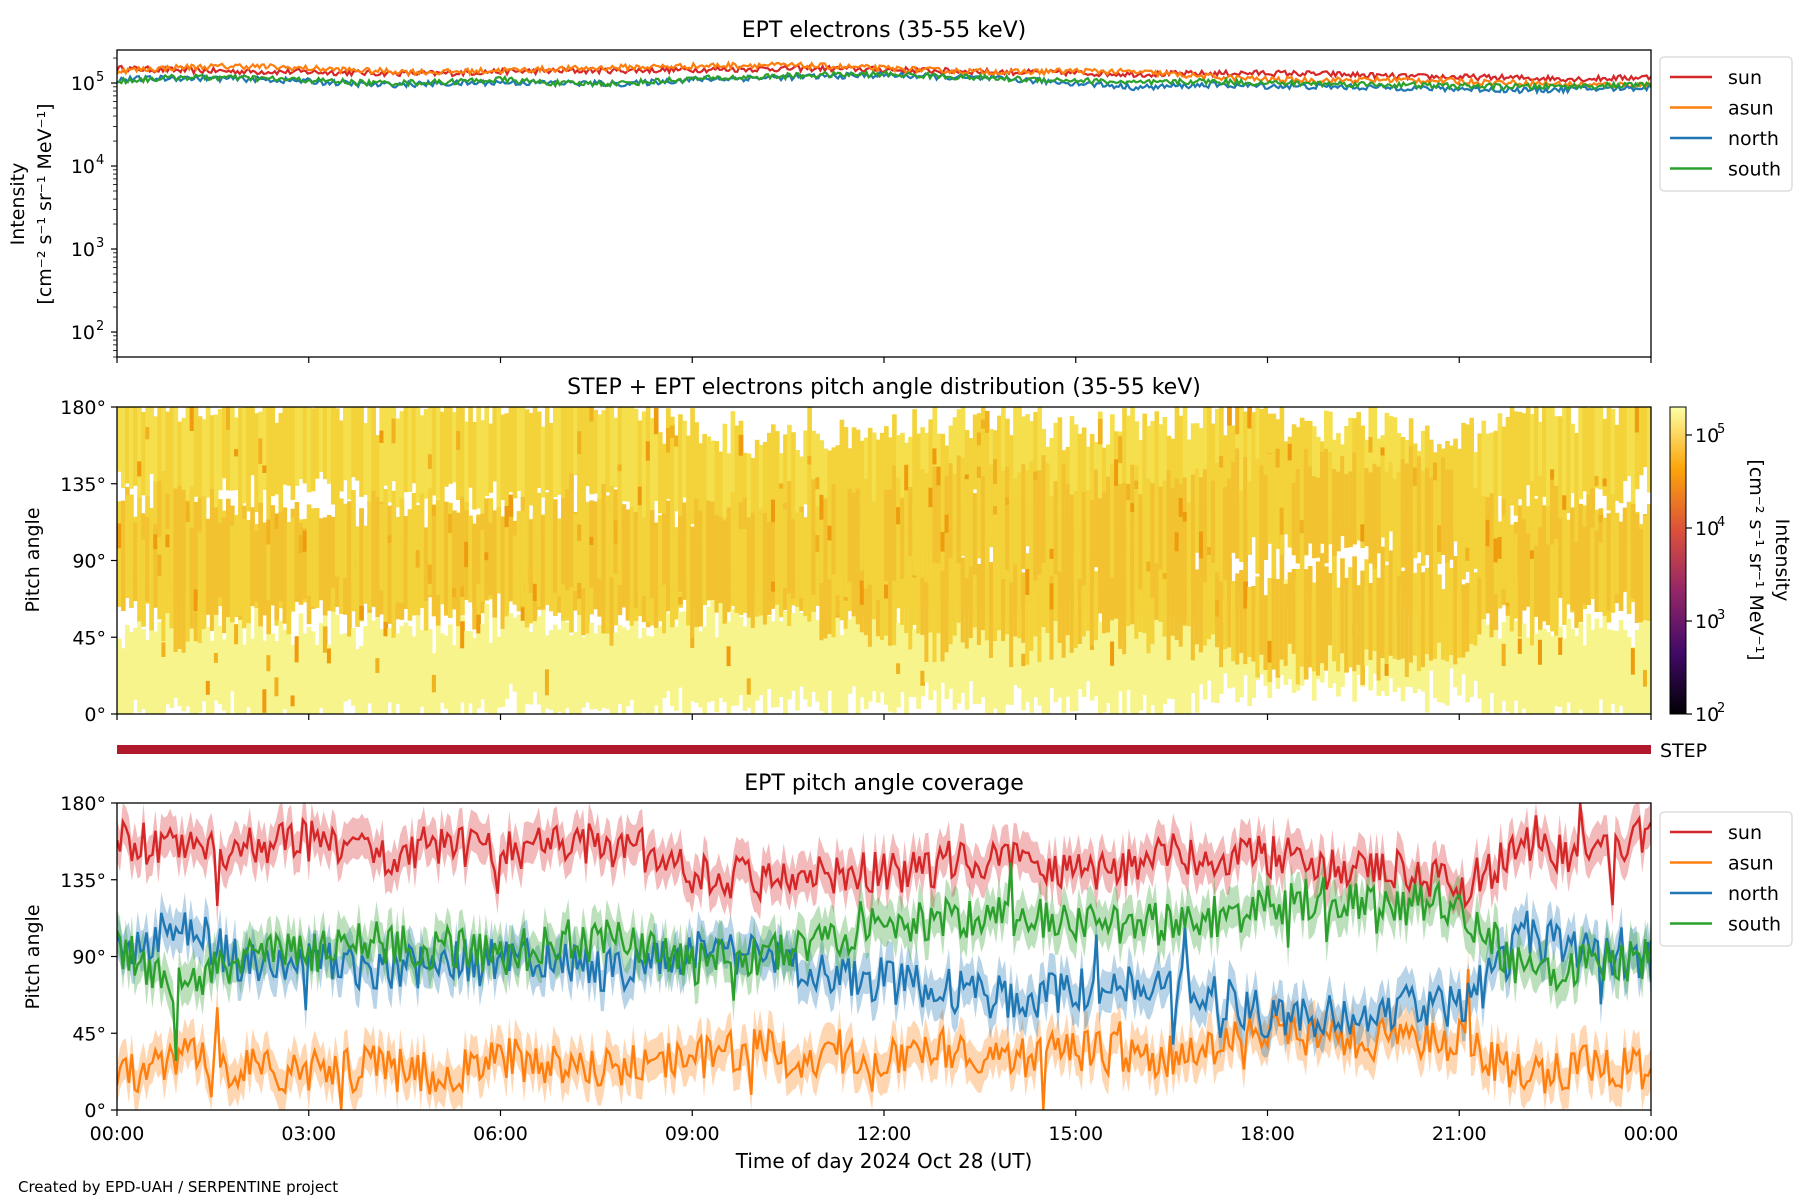 The width and height of the screenshot is (1800, 1200). I want to click on pad-ylabel: Pitch angle, so click(33, 559).